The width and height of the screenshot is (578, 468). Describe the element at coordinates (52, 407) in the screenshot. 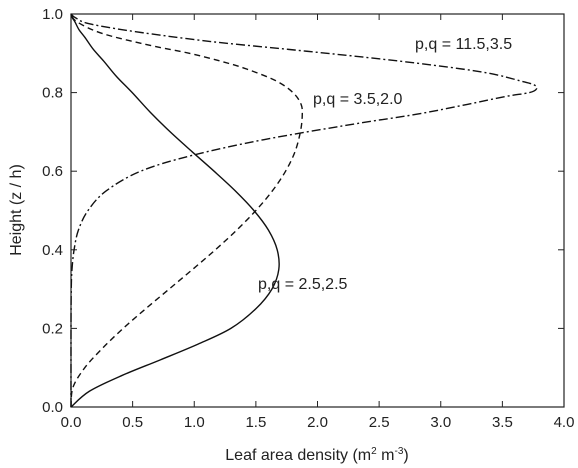

I see `y-tick-label: 0.0` at that location.